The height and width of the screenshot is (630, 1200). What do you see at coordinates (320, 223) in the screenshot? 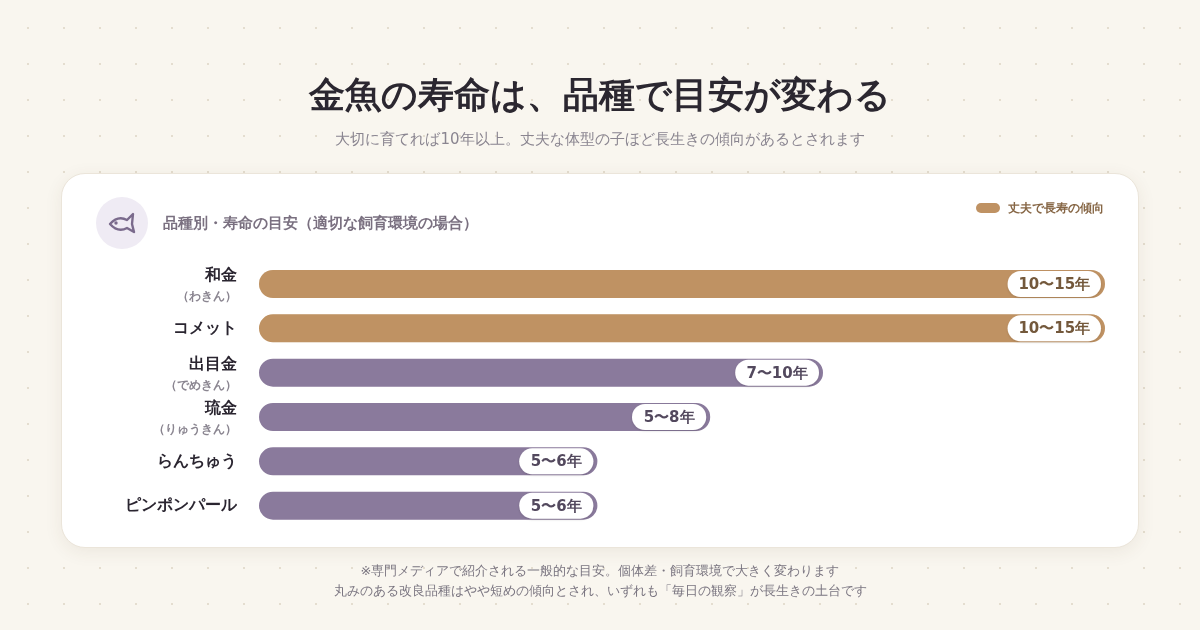
I see `text: 品種別・寿命の目安（適切な飼育環境の場合）` at bounding box center [320, 223].